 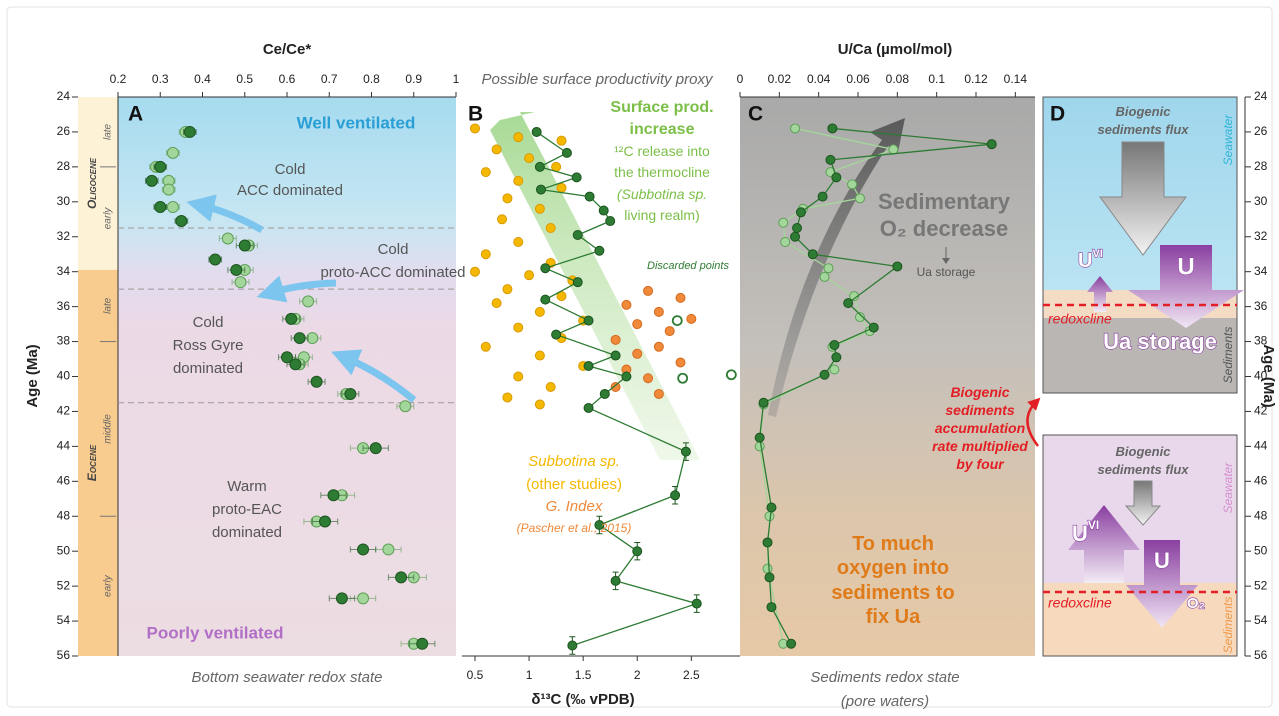 What do you see at coordinates (661, 107) in the screenshot?
I see `annotation-line: Surface prod.` at bounding box center [661, 107].